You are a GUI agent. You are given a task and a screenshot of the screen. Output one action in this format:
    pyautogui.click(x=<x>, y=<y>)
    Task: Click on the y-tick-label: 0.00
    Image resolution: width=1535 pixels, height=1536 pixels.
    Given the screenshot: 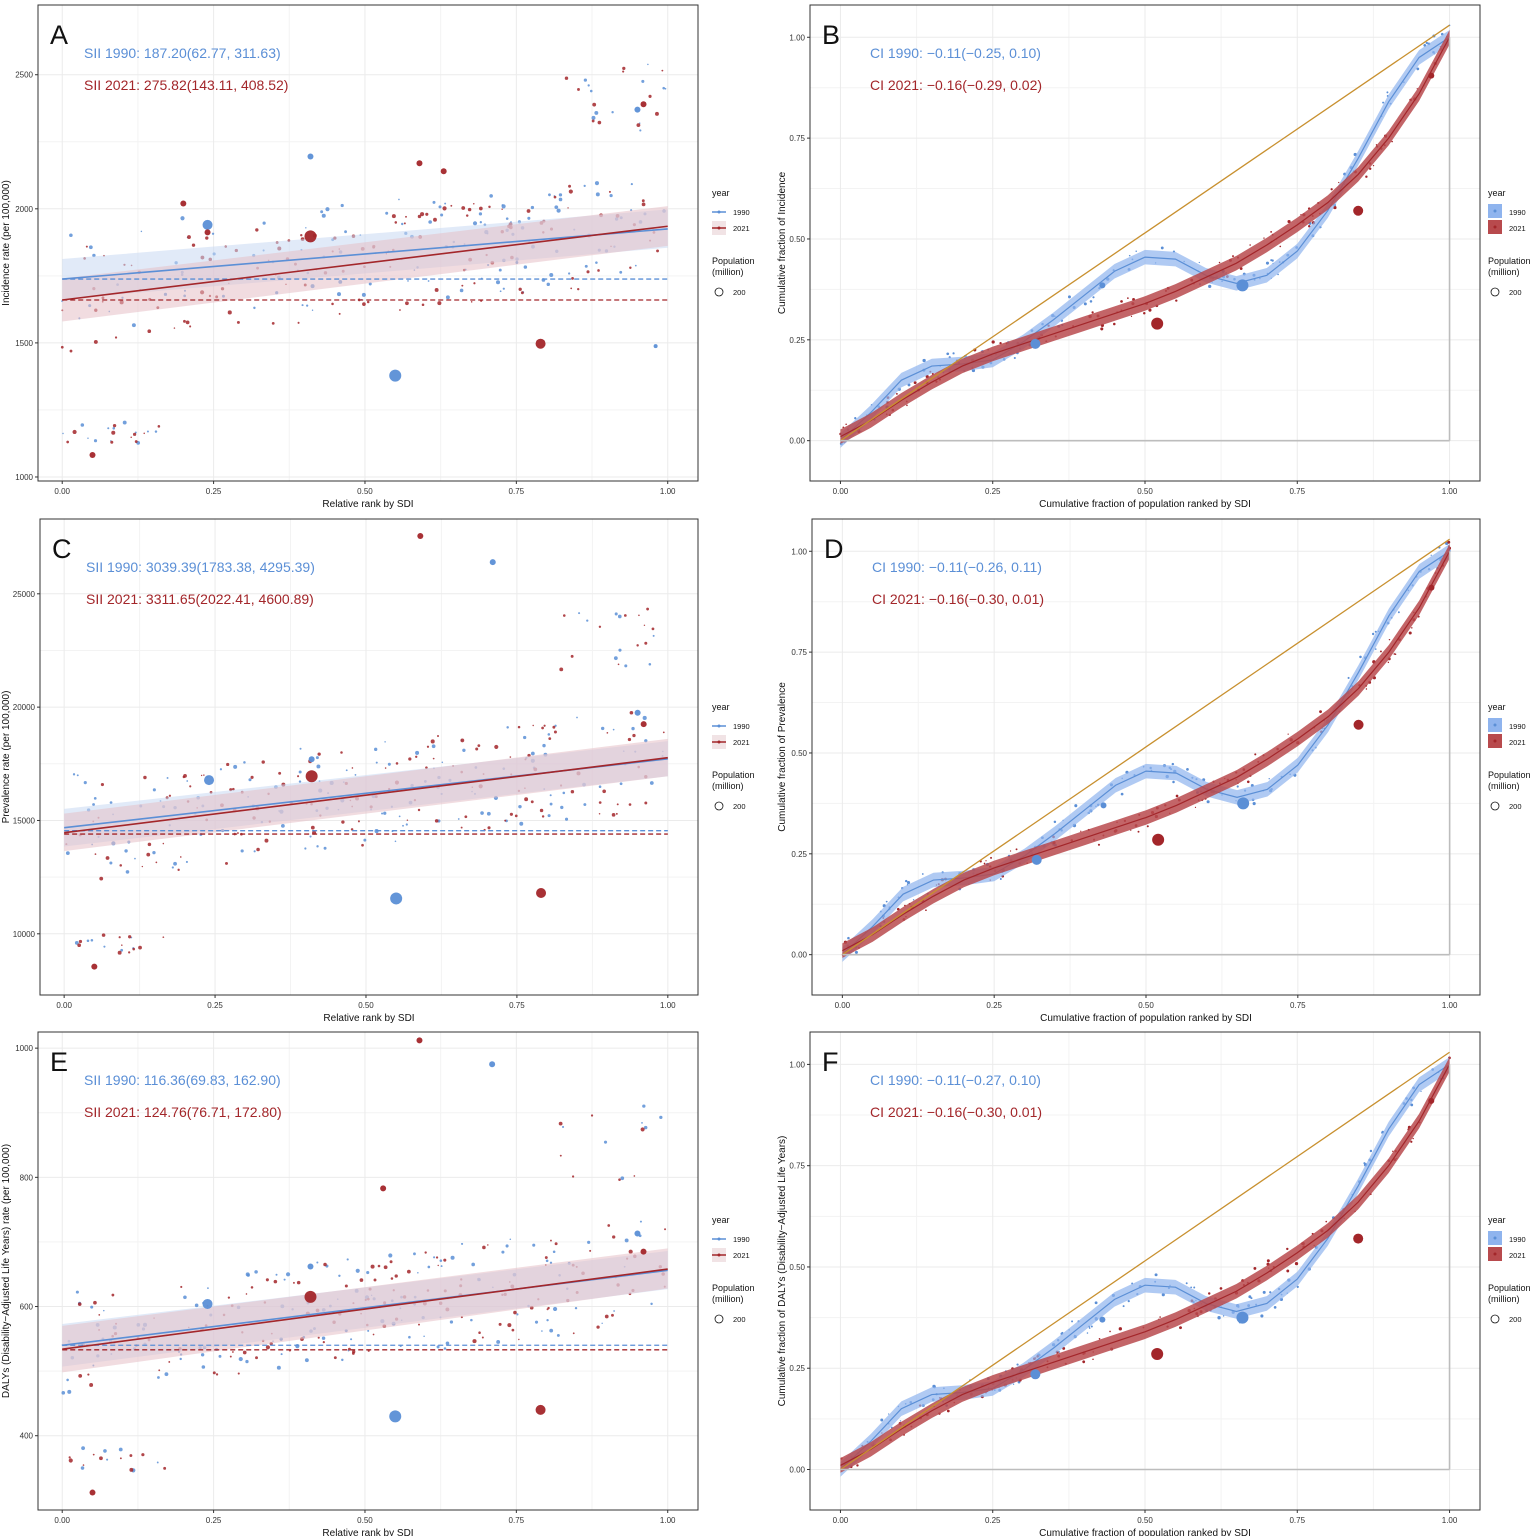 What is the action you would take?
    pyautogui.click(x=797, y=441)
    